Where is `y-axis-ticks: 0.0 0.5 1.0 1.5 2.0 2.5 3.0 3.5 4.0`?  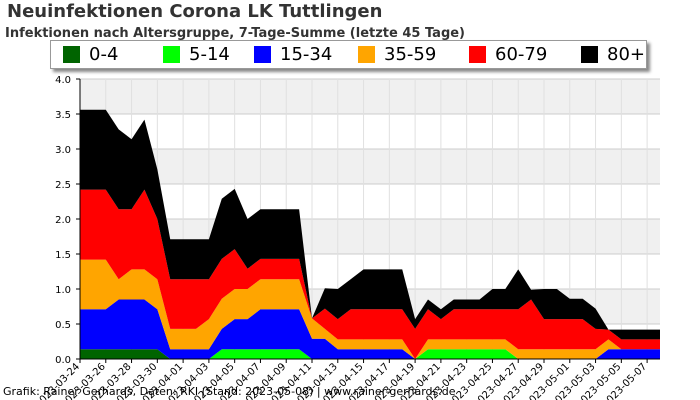 y-axis-ticks: 0.0 0.5 1.0 1.5 2.0 2.5 3.0 3.5 4.0 is located at coordinates (67, 220).